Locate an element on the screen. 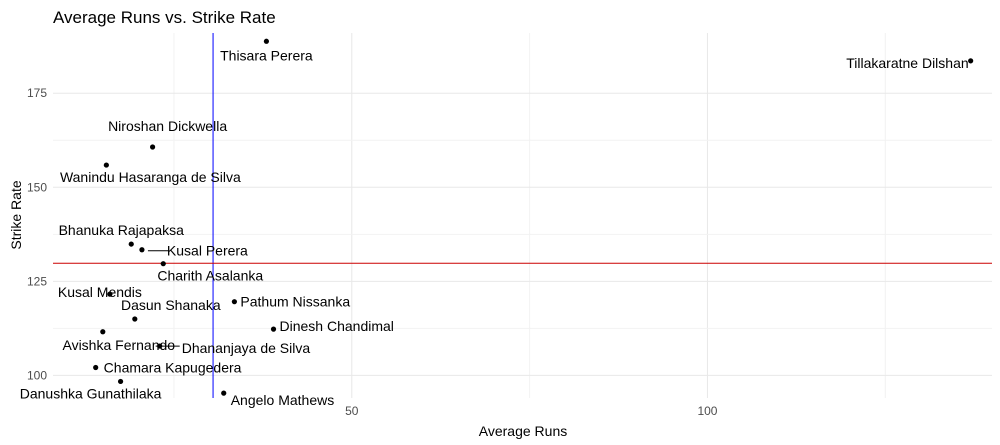 Image resolution: width=1000 pixels, height=445 pixels. x-axis-ticks: 50 100 is located at coordinates (531, 411).